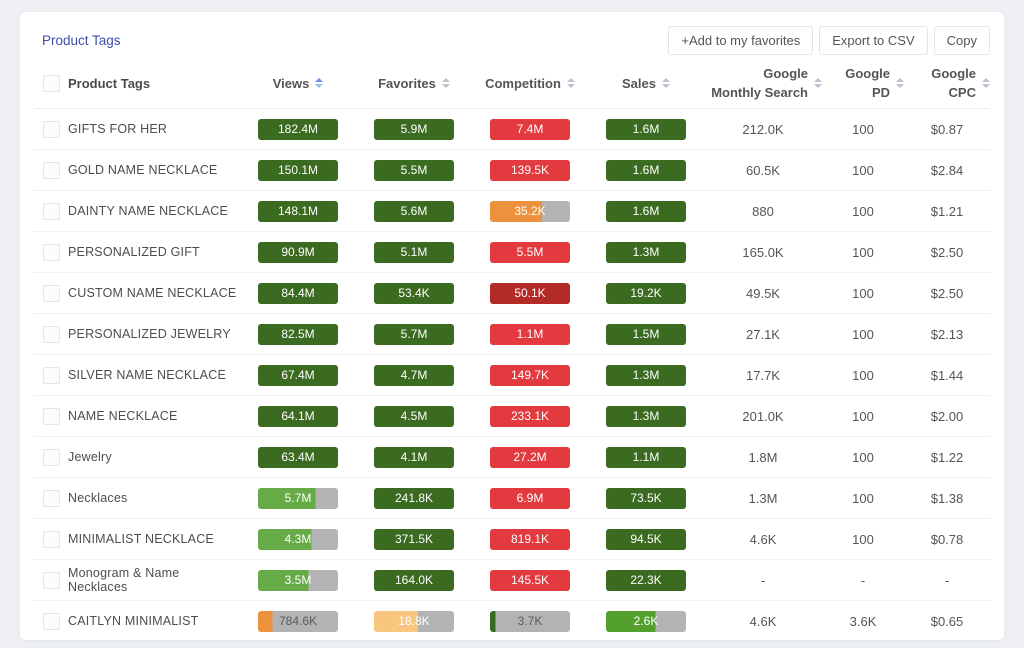  Describe the element at coordinates (763, 252) in the screenshot. I see `google-monthly-search-value: 165.0K` at that location.